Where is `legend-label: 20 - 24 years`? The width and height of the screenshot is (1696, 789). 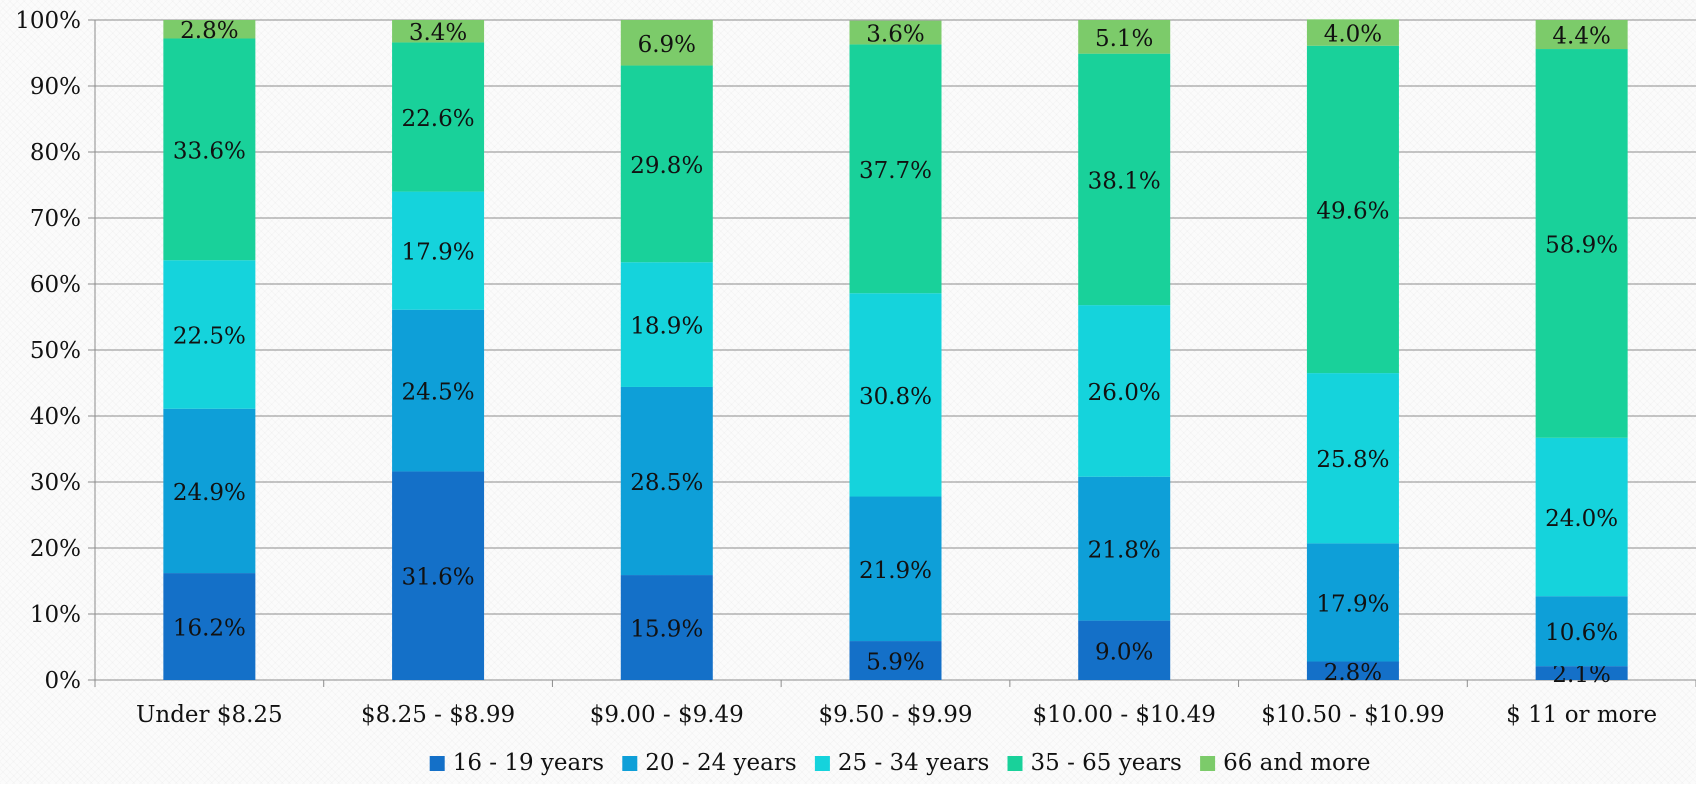
legend-label: 20 - 24 years is located at coordinates (720, 763).